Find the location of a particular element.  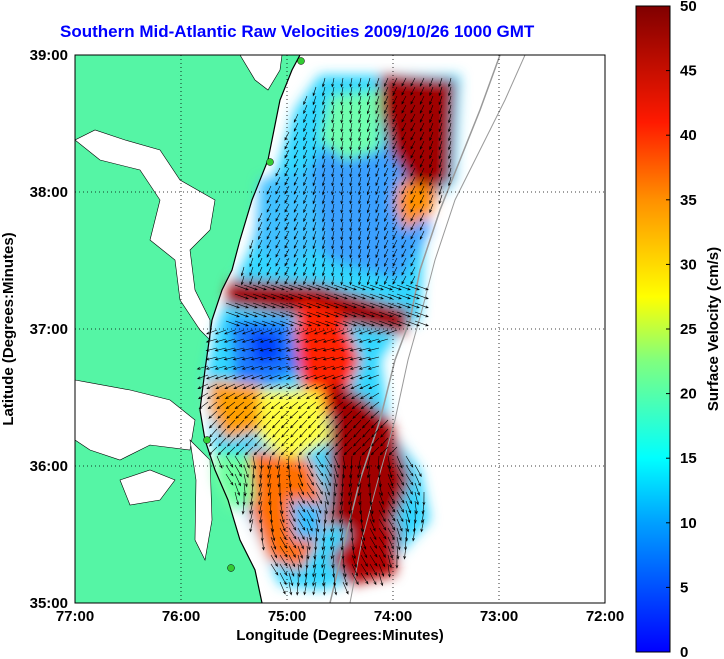

colorbar-tick: 30 is located at coordinates (688, 264).